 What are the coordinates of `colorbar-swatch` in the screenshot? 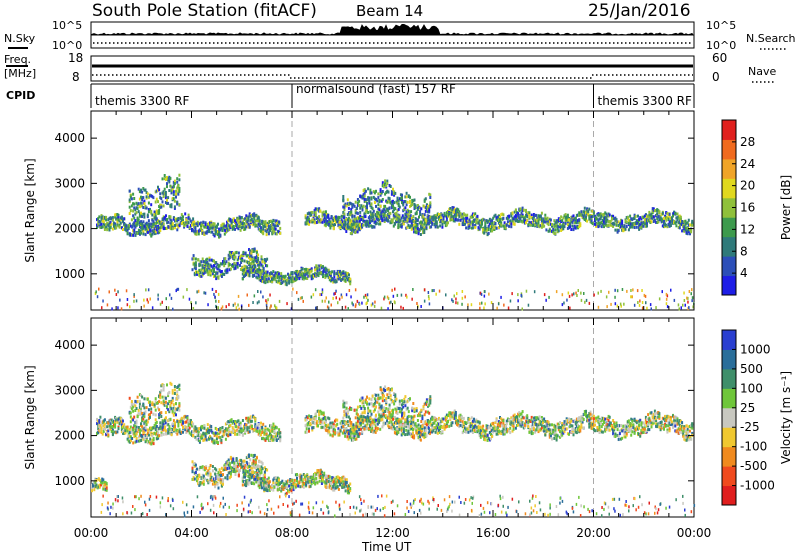 It's located at (729, 130).